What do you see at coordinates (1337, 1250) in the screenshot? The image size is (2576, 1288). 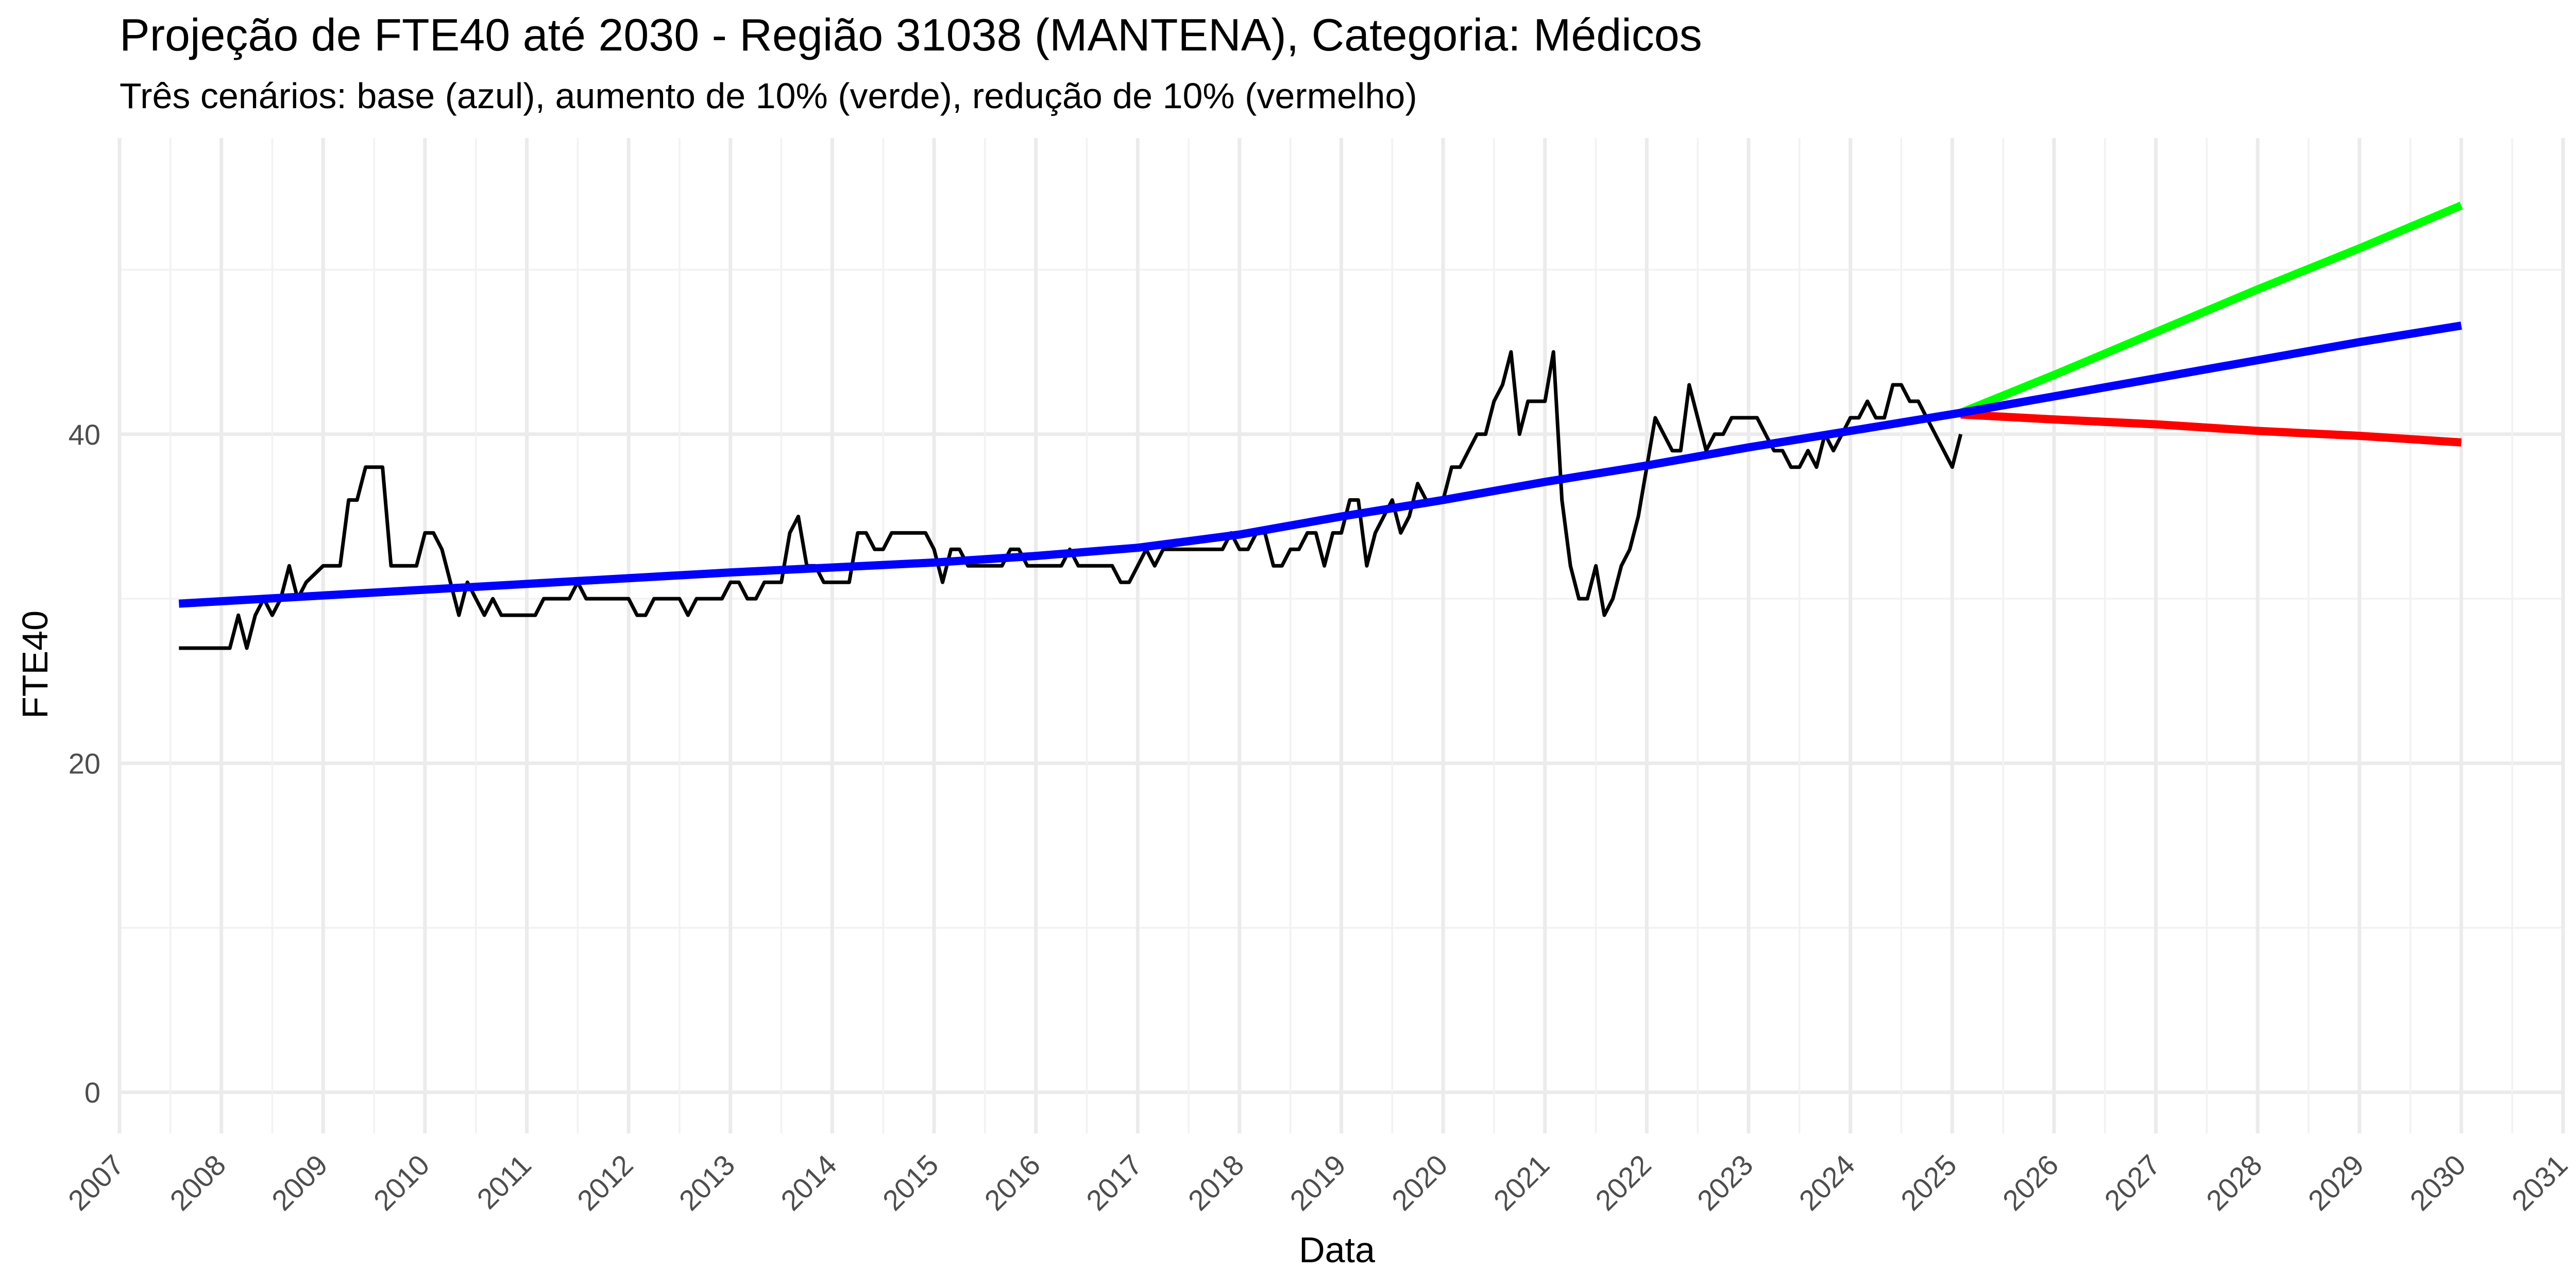 I see `x-axis-title: Data` at bounding box center [1337, 1250].